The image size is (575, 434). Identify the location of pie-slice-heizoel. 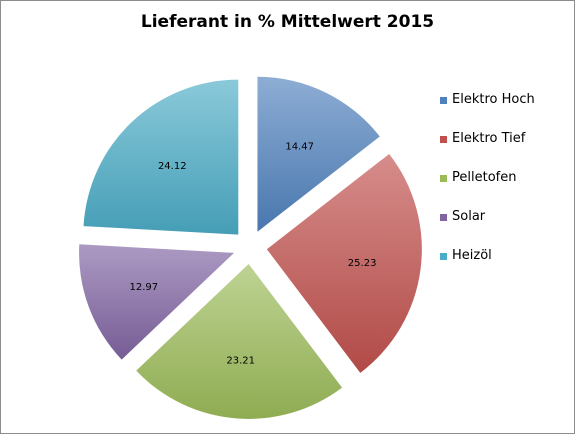
(161, 157).